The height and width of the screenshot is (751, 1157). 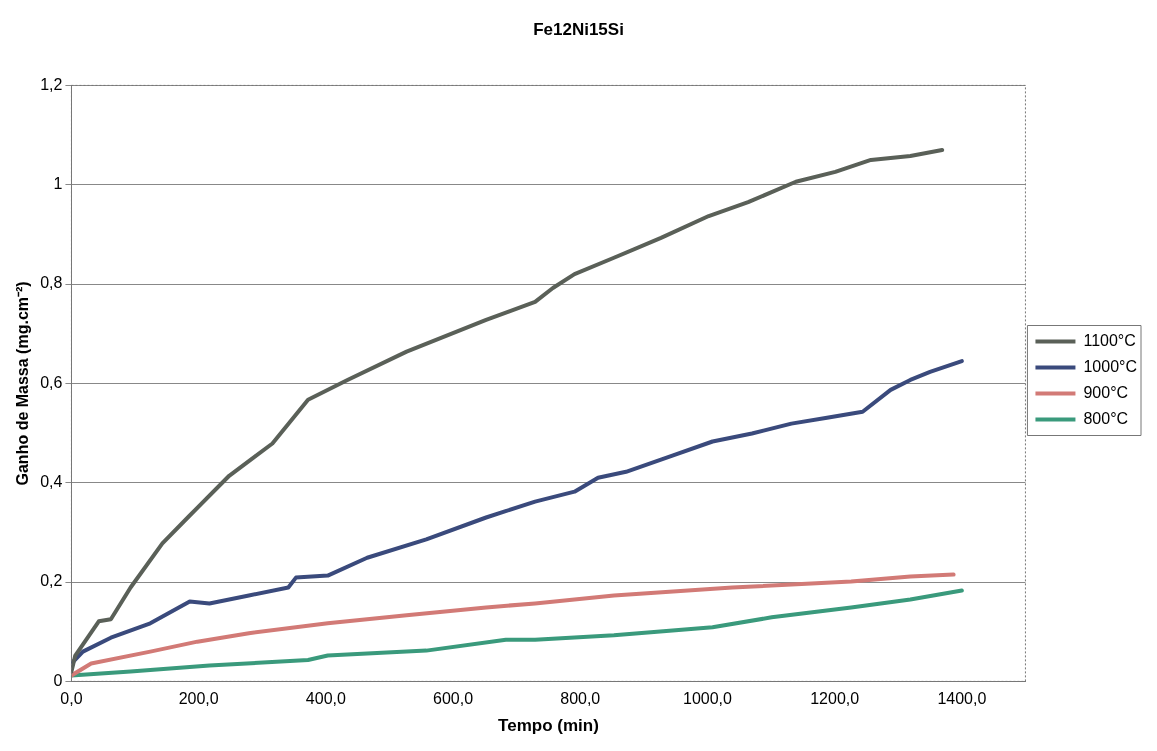 I want to click on x-tick-label: 1400,0, so click(x=962, y=699).